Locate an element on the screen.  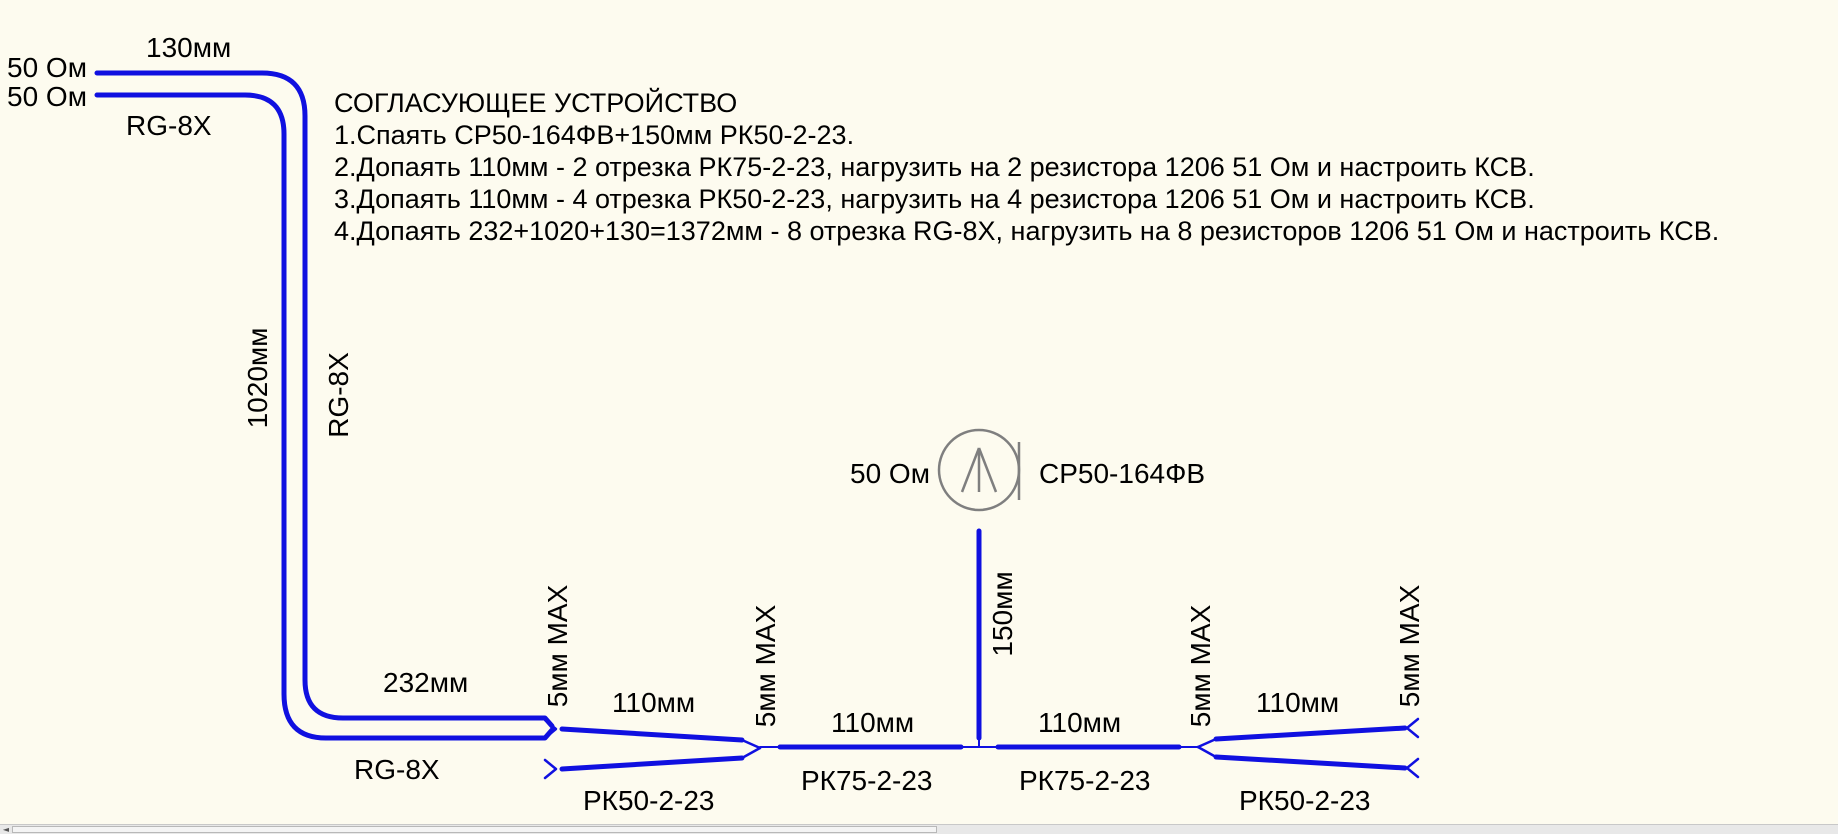
rk50-right-upper is located at coordinates (1310, 733).